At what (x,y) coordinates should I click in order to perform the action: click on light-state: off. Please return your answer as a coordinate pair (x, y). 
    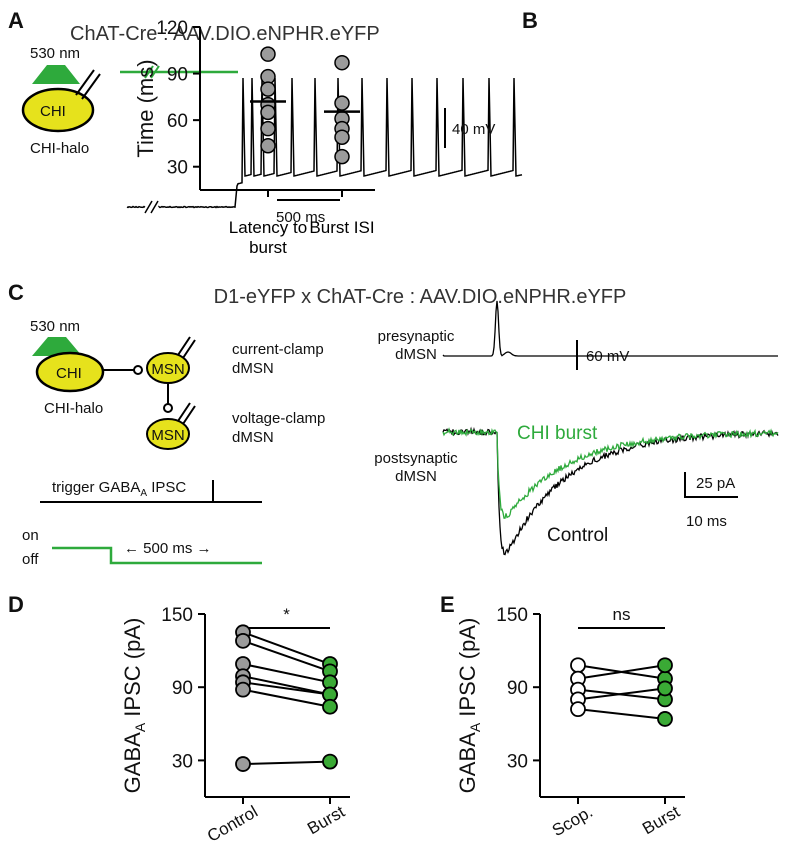
    Looking at the image, I should click on (30, 559).